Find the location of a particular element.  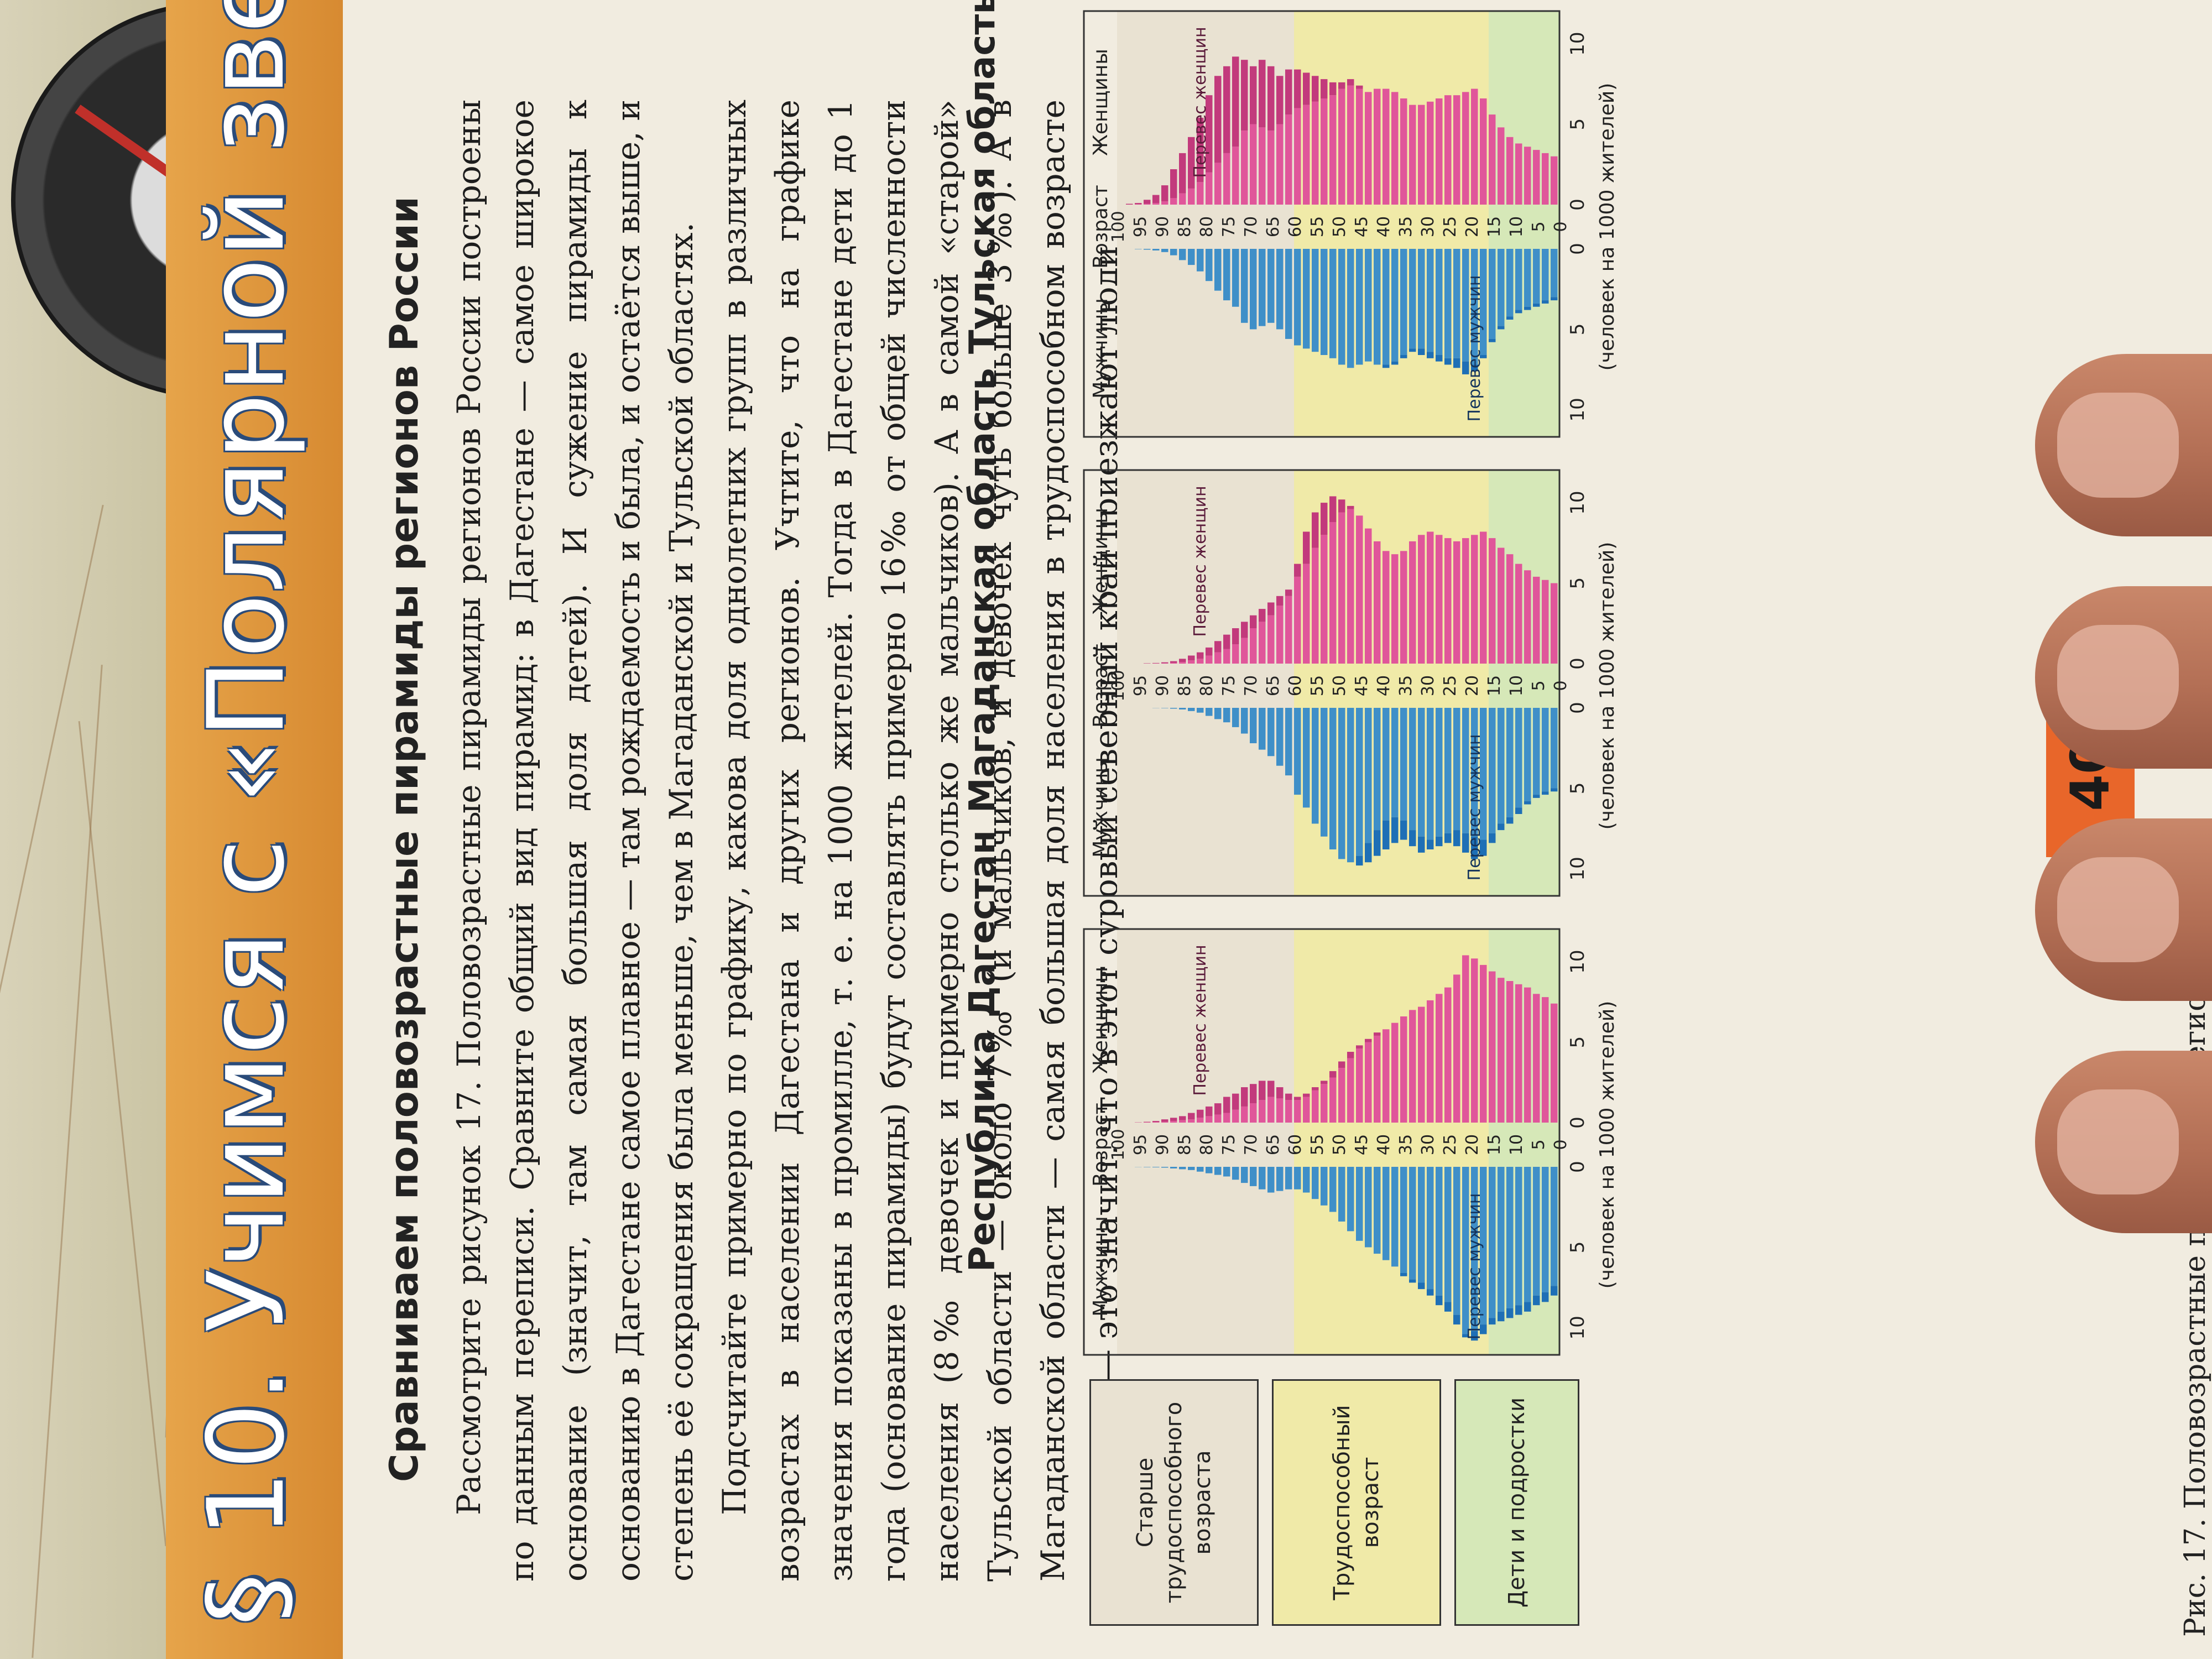

age-tick-label: 100 is located at coordinates (1119, 1145).